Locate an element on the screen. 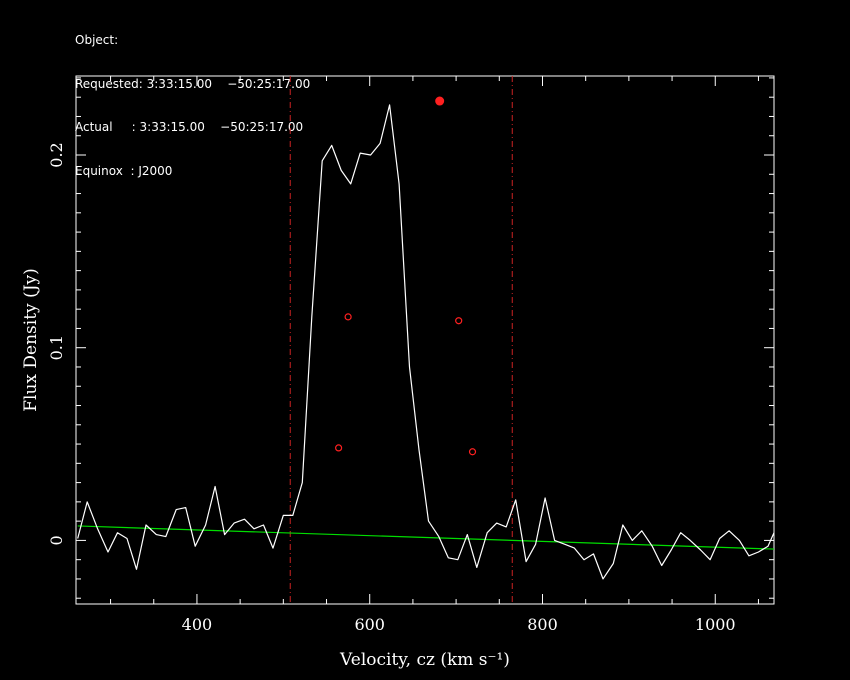 The width and height of the screenshot is (850, 680). baseline-line is located at coordinates (426, 537).